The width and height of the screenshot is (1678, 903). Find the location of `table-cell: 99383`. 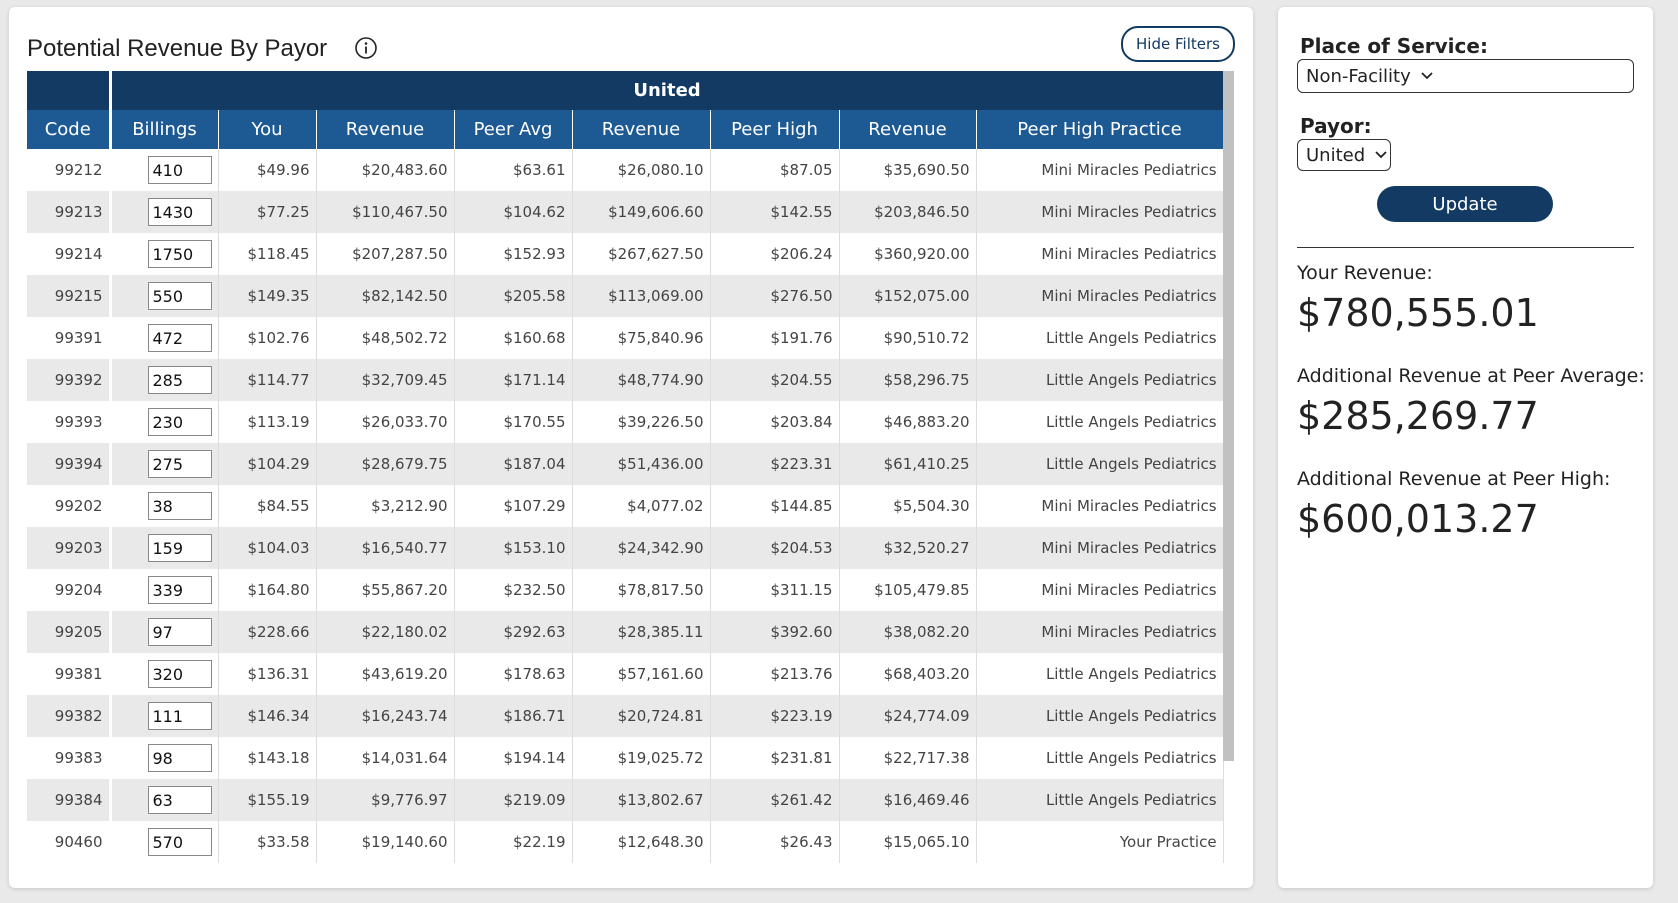

table-cell: 99383 is located at coordinates (69, 758).